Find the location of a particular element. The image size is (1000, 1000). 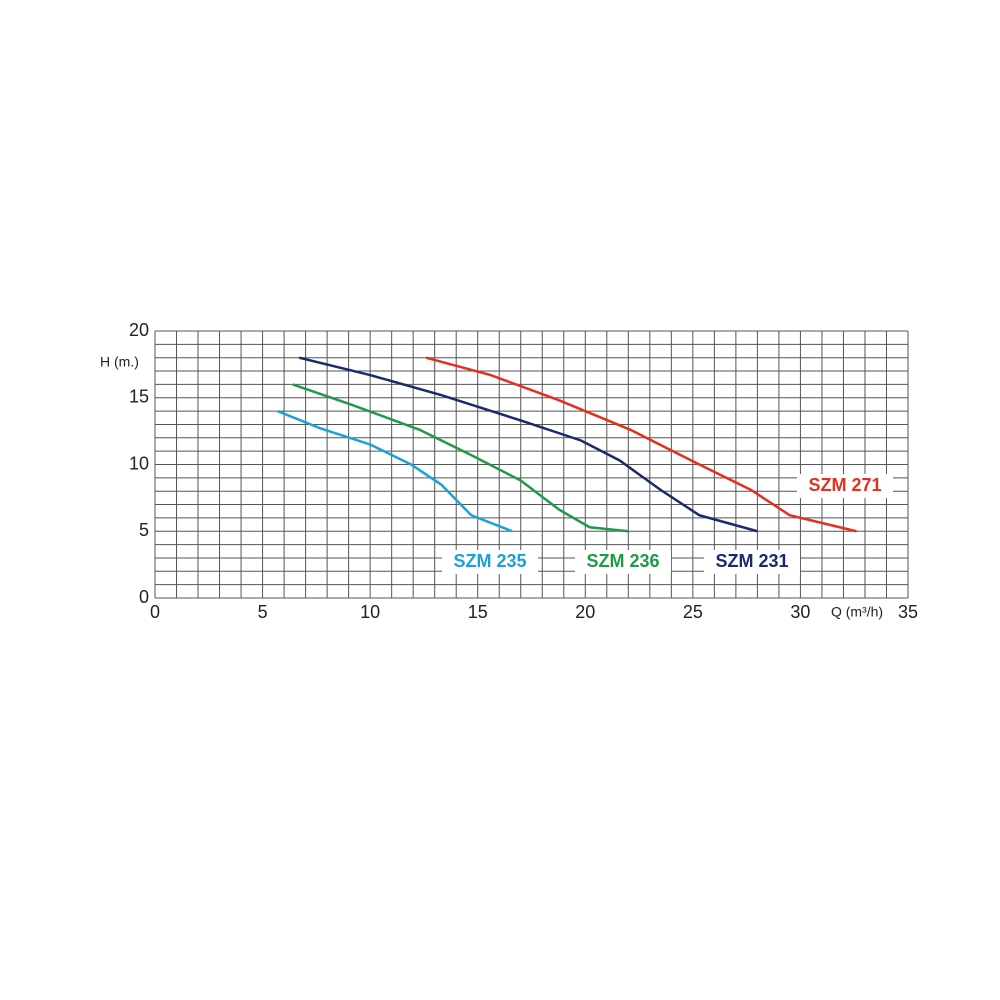

series-label: SZM 235 is located at coordinates (489, 561).